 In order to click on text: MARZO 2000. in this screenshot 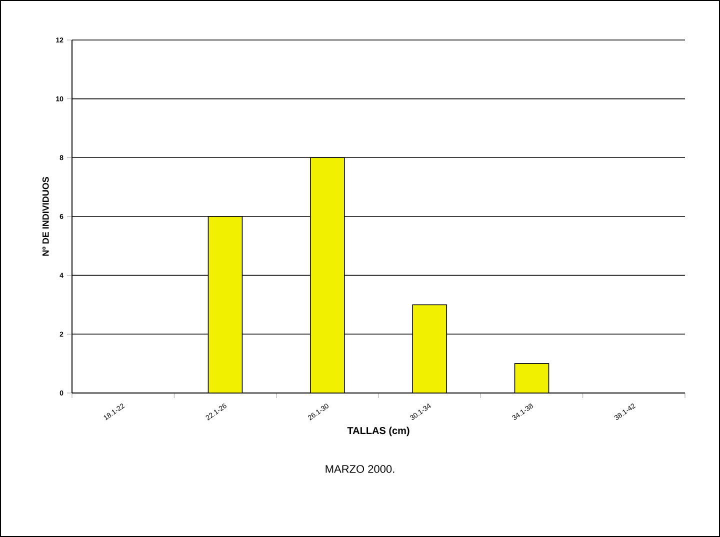, I will do `click(360, 469)`.